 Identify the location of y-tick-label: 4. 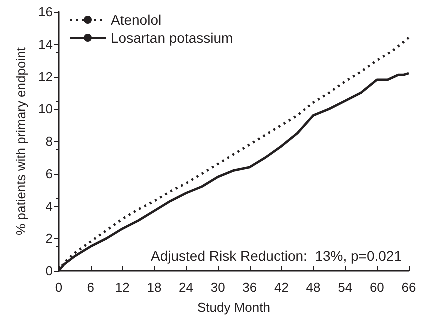
(49, 206).